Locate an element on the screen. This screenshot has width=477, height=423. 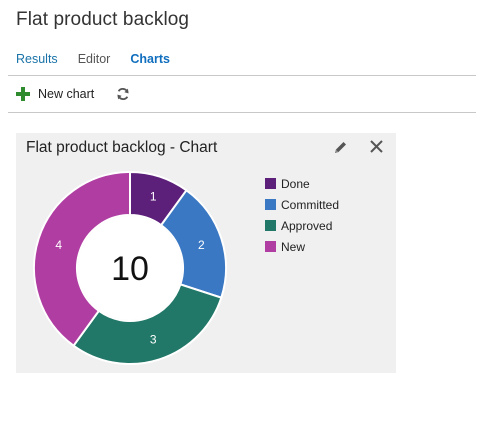
plus-icon is located at coordinates (23, 94).